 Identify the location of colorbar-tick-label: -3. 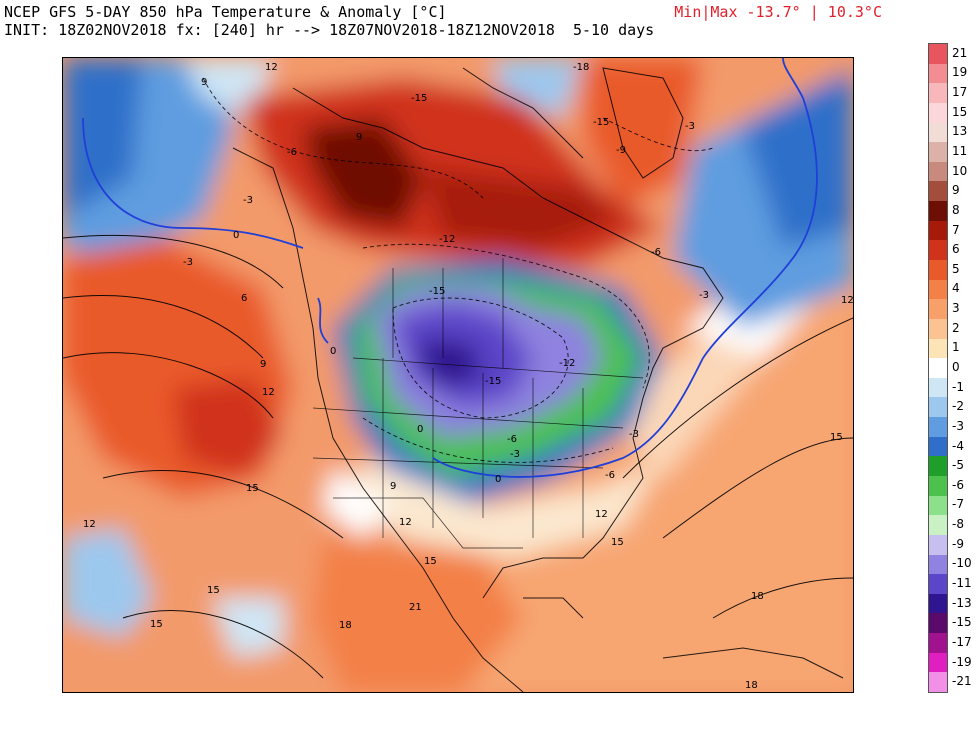
(958, 425).